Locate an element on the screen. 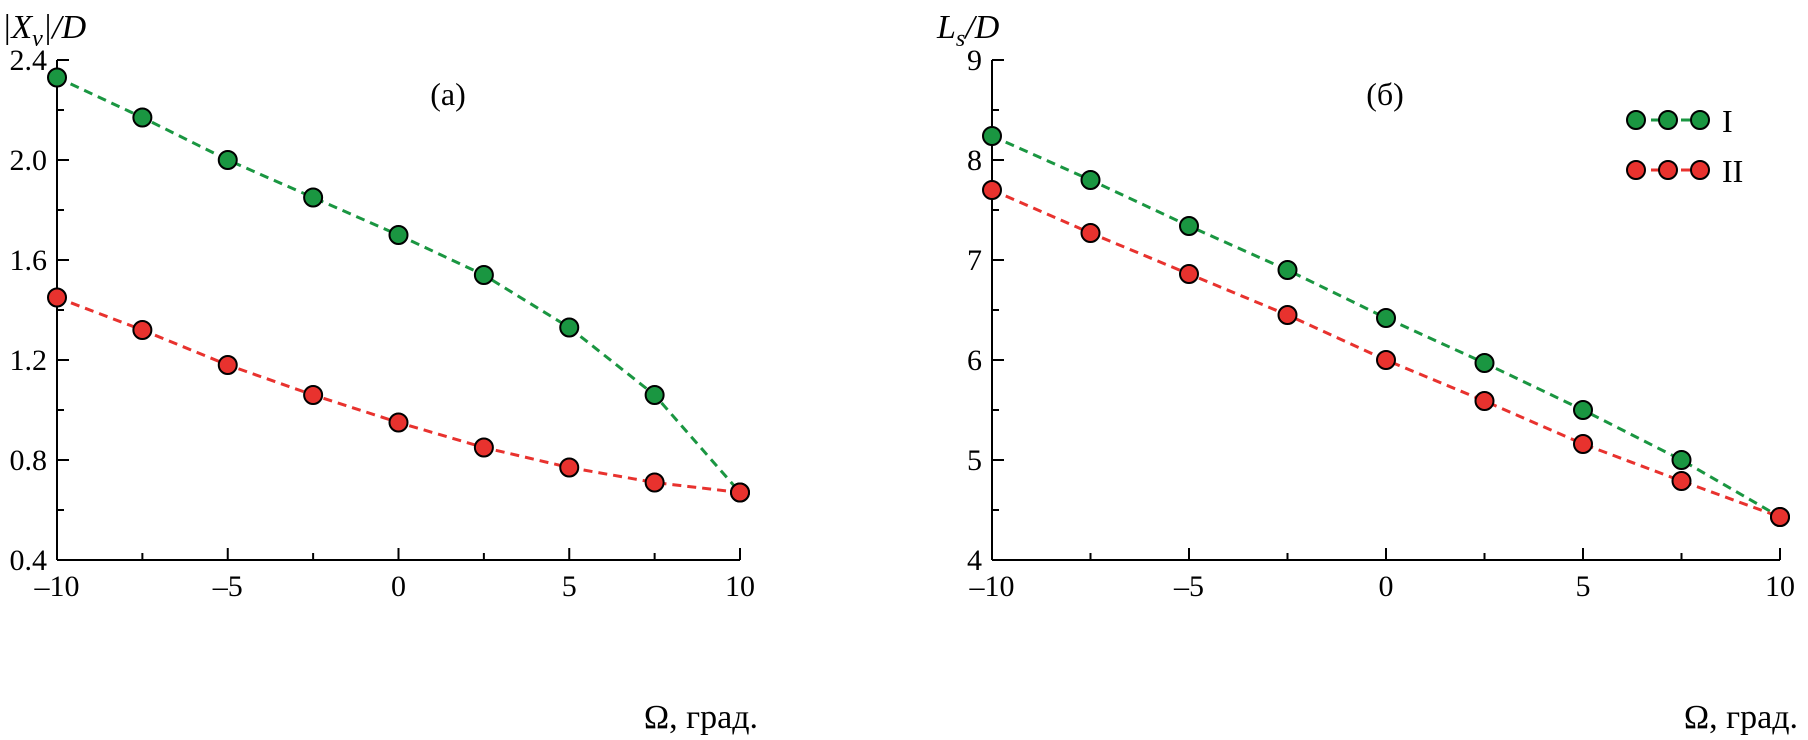 Image resolution: width=1808 pixels, height=740 pixels. panel-label-b: (б) is located at coordinates (1385, 94).